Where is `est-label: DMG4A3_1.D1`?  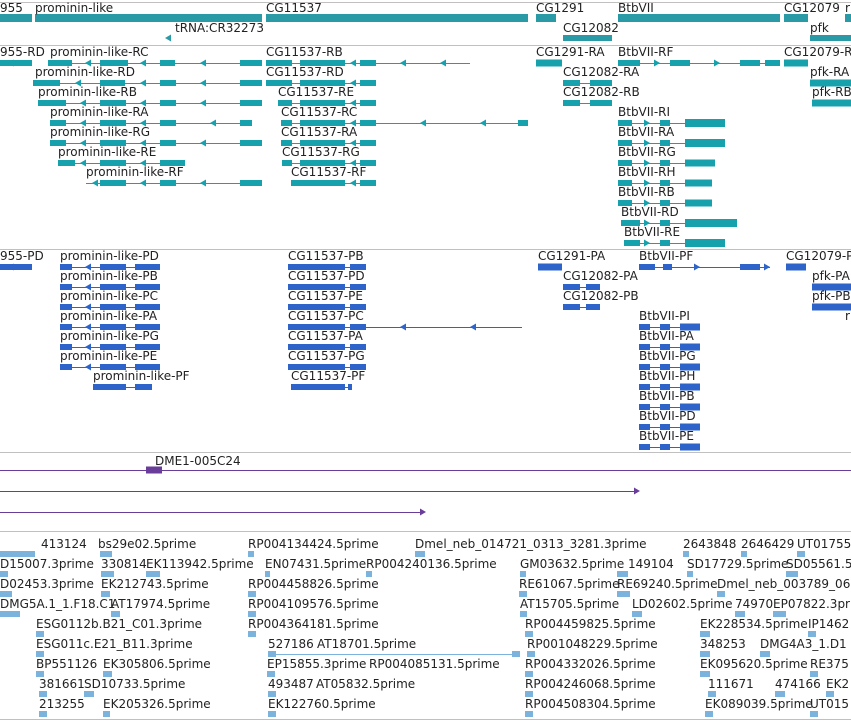 est-label: DMG4A3_1.D1 is located at coordinates (803, 644).